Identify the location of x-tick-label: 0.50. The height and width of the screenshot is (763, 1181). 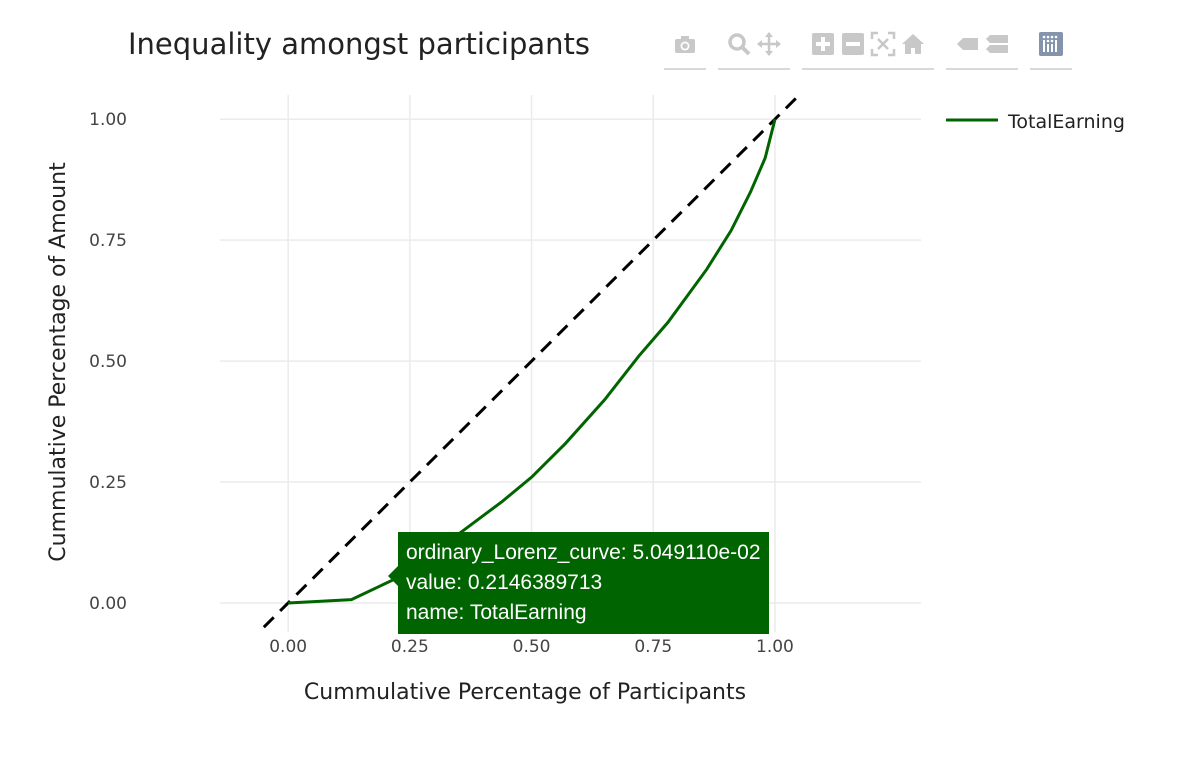
(532, 647).